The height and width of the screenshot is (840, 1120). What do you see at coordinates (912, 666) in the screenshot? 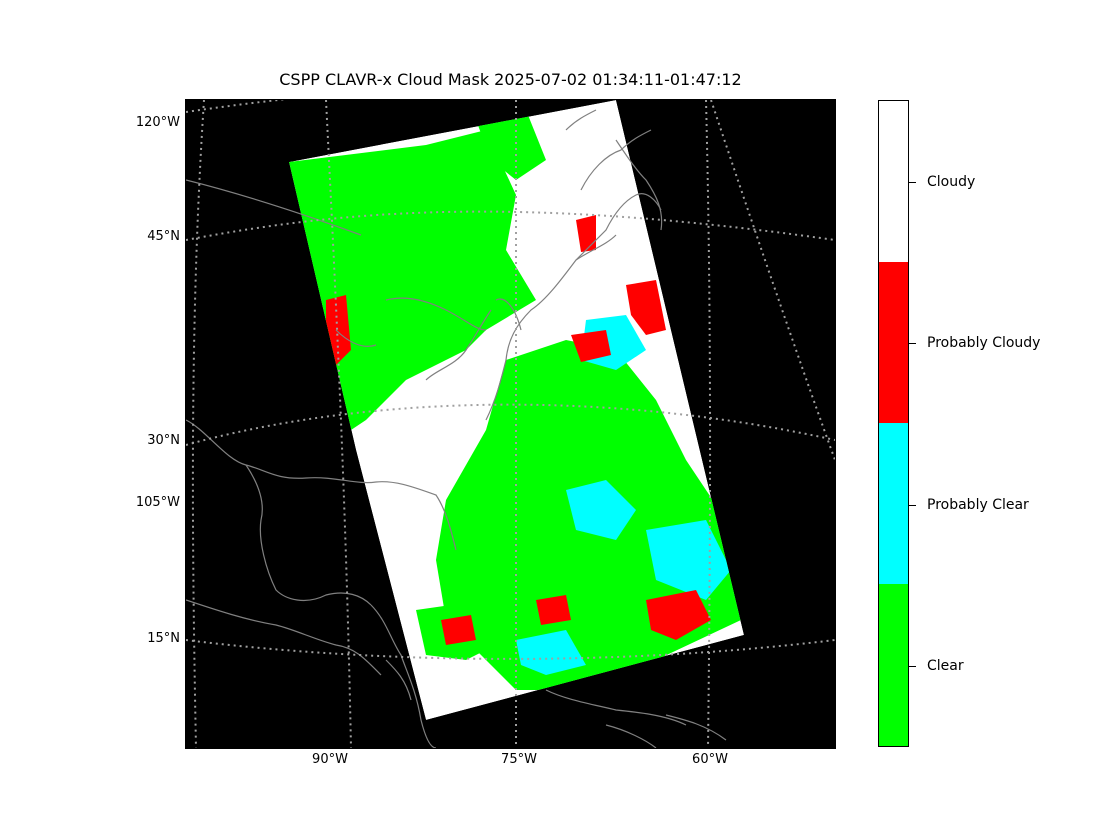
I see `colorbar-tick-clear` at bounding box center [912, 666].